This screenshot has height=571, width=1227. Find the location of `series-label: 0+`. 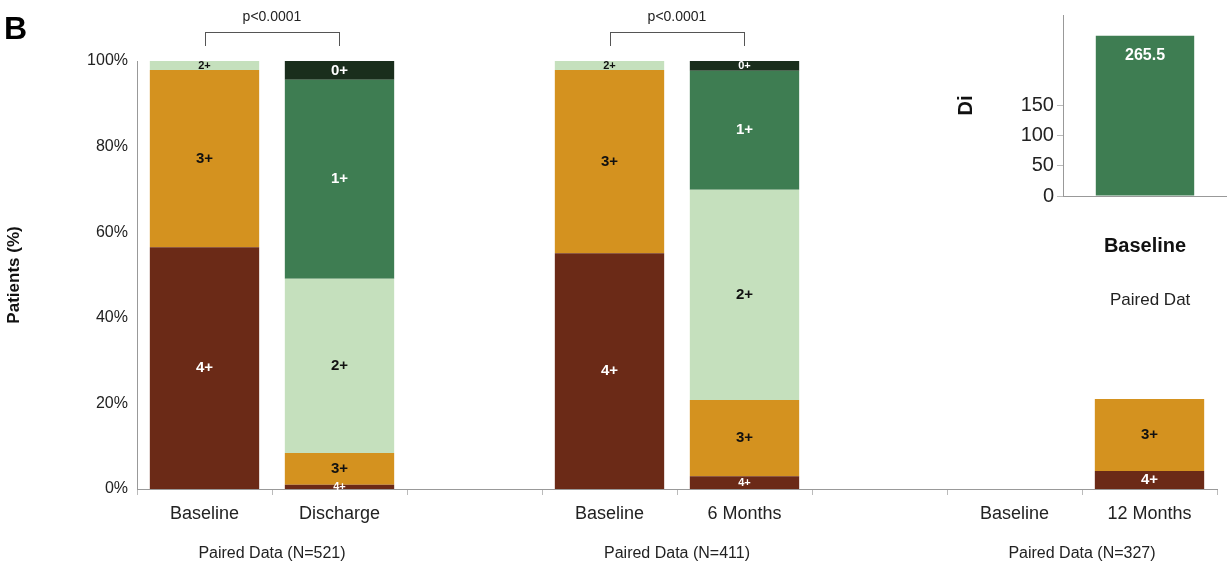

series-label: 0+ is located at coordinates (744, 64).